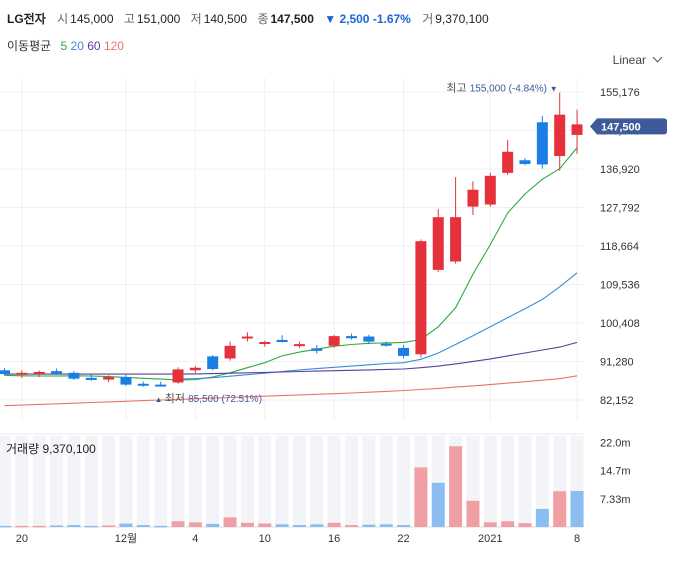 The width and height of the screenshot is (677, 568). I want to click on x-tick-label: 20, so click(22, 539).